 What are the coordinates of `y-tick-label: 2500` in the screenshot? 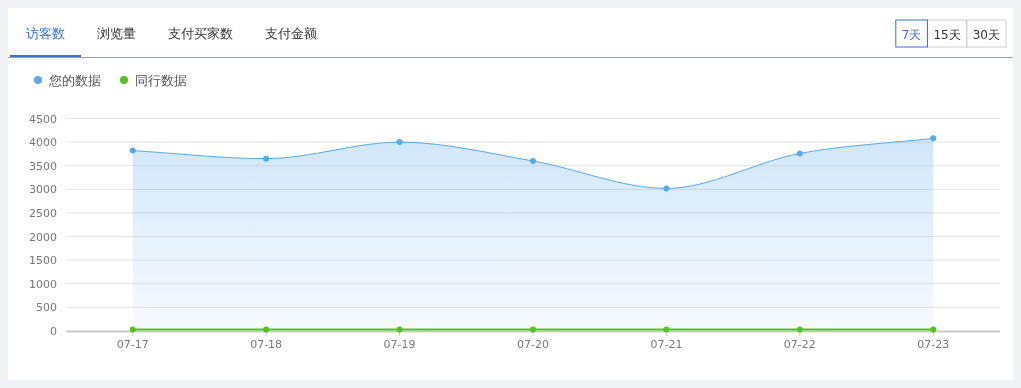 It's located at (43, 213).